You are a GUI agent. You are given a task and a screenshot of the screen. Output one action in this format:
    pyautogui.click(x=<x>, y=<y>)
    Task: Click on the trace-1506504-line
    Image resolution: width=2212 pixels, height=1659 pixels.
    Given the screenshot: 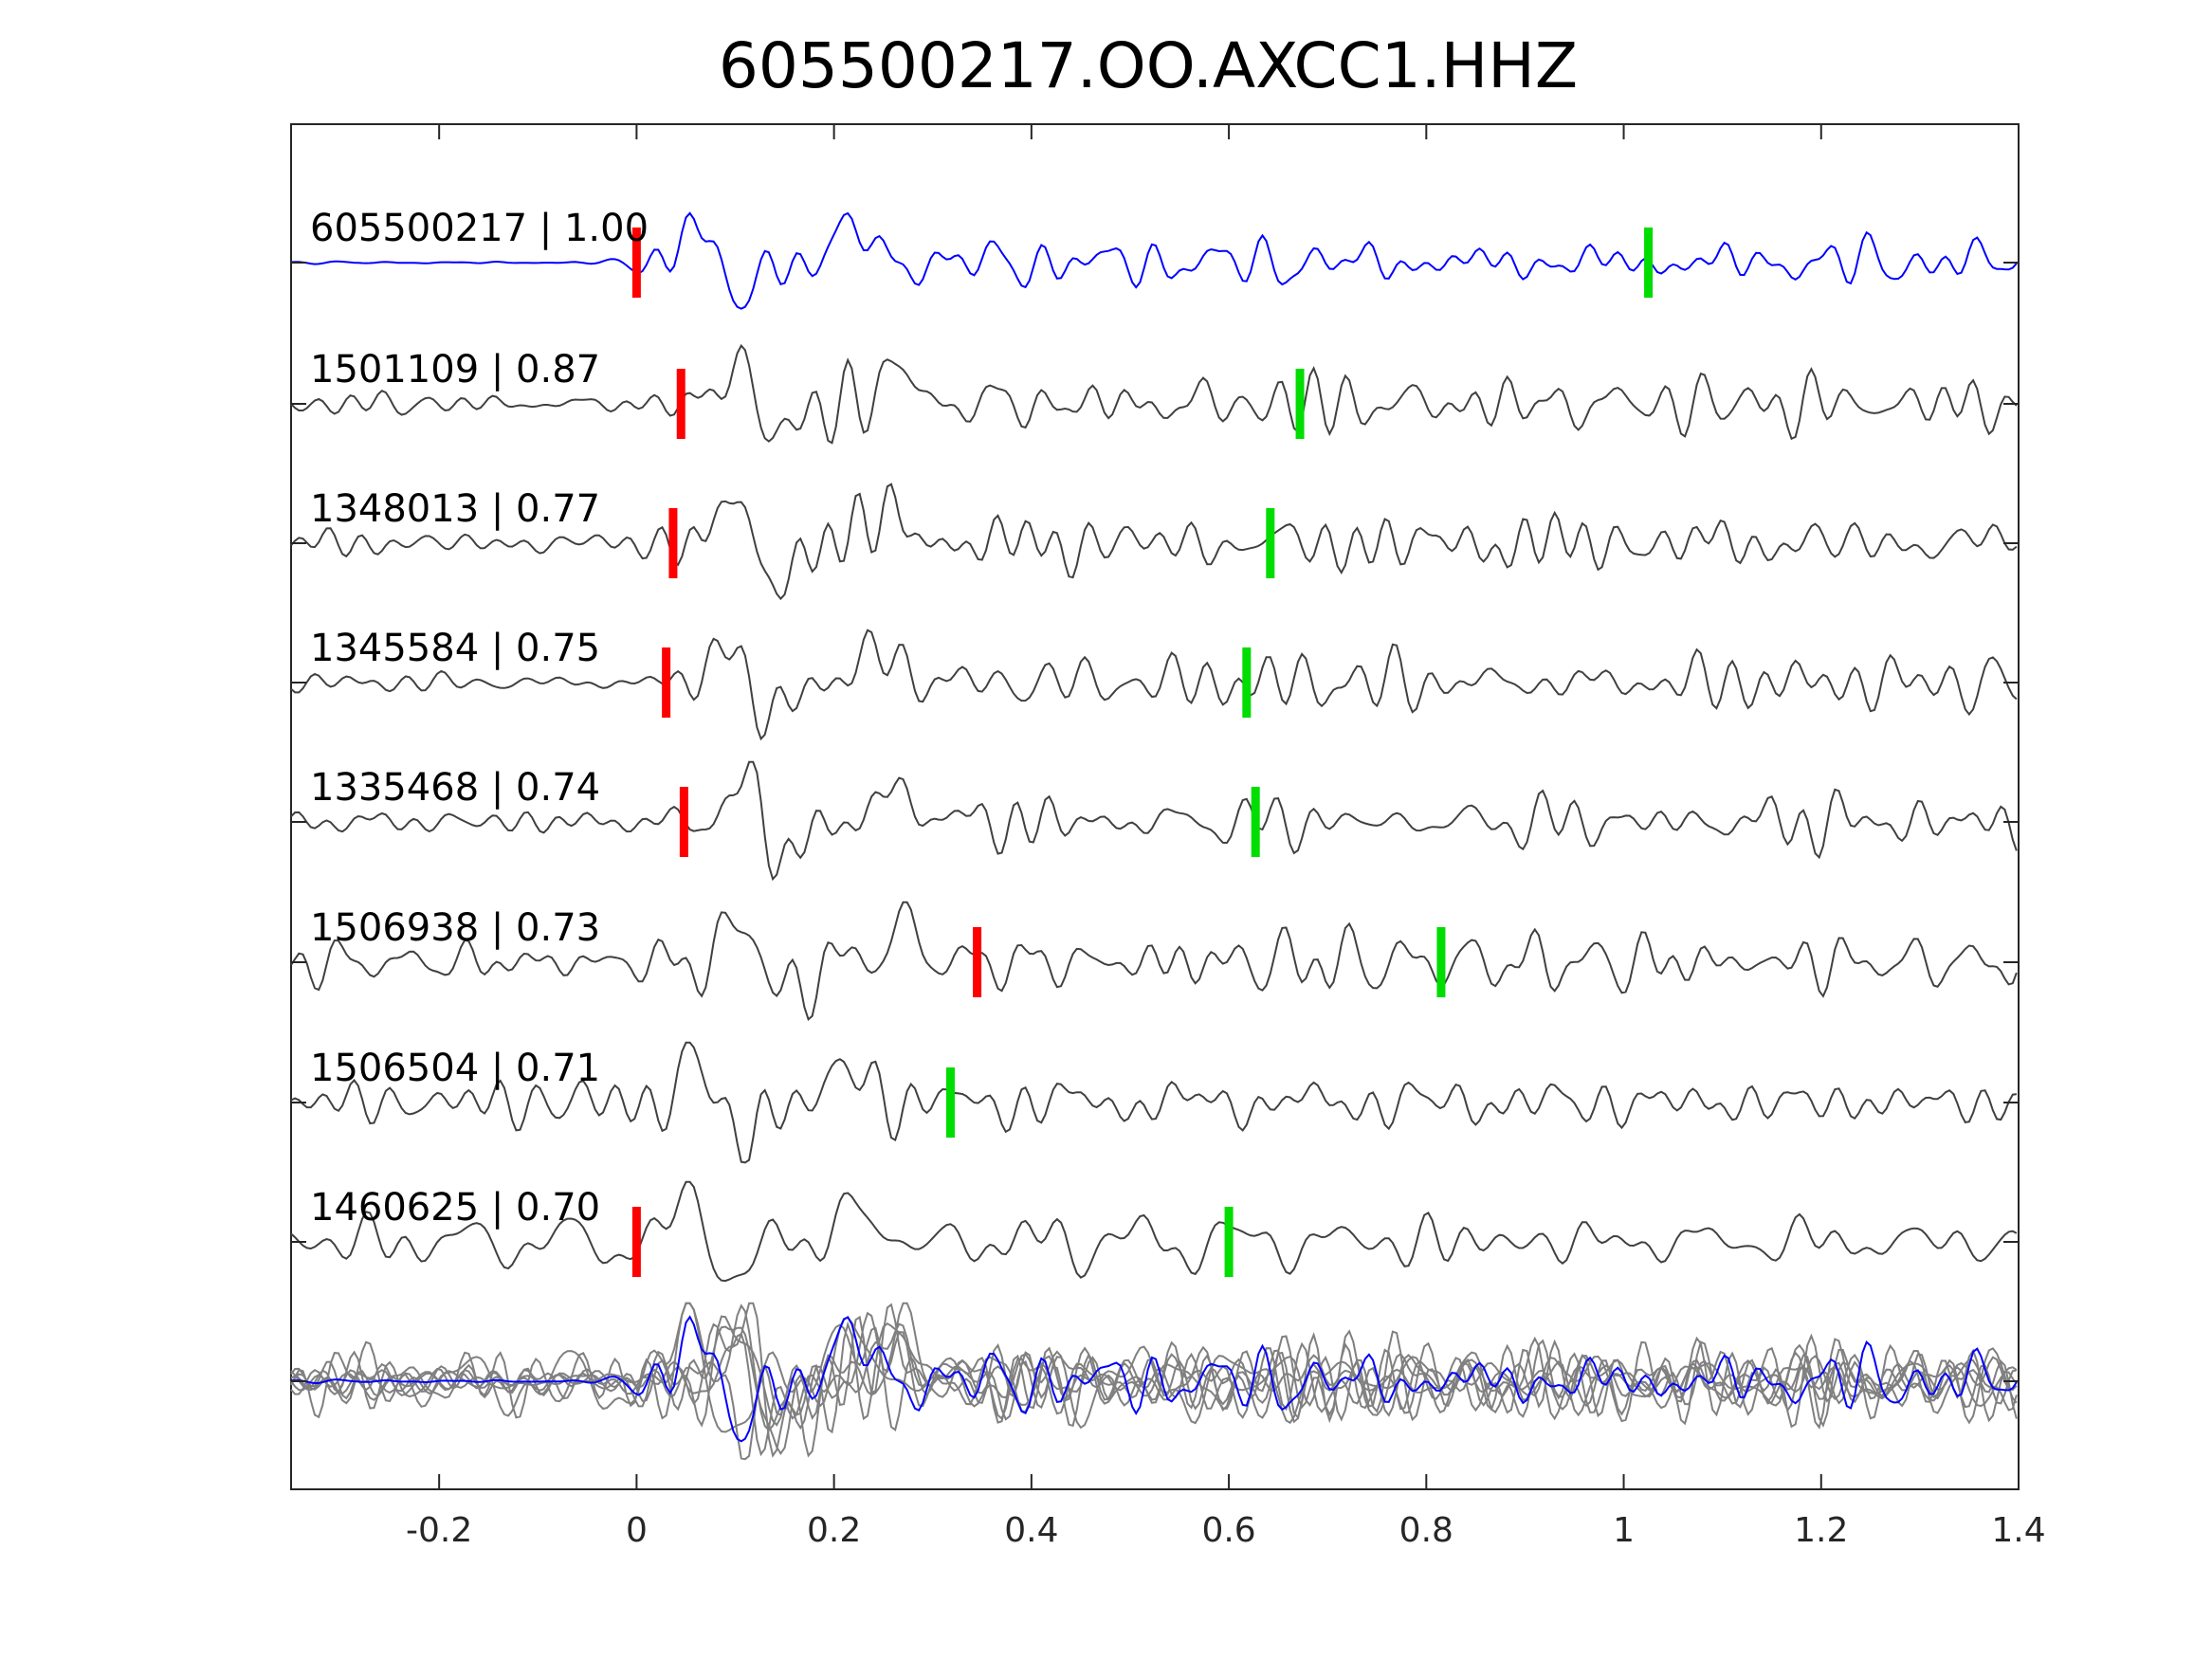 What is the action you would take?
    pyautogui.click(x=1154, y=1102)
    